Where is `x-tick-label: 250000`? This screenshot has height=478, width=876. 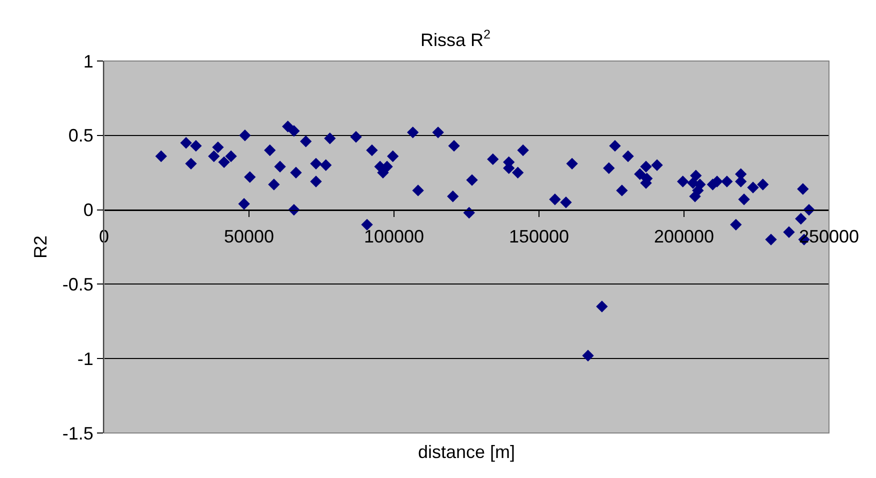 x-tick-label: 250000 is located at coordinates (829, 236).